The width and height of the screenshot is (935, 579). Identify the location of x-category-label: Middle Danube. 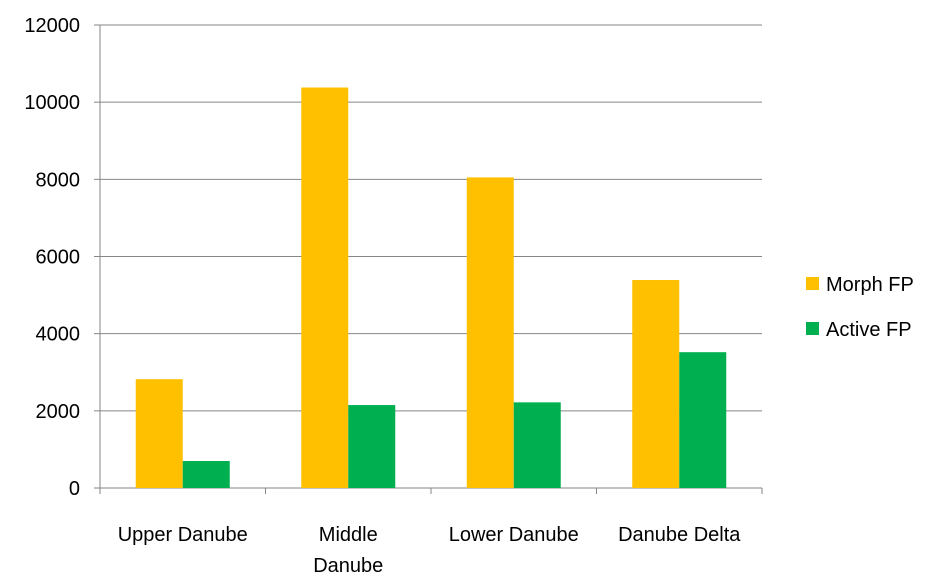
(348, 550).